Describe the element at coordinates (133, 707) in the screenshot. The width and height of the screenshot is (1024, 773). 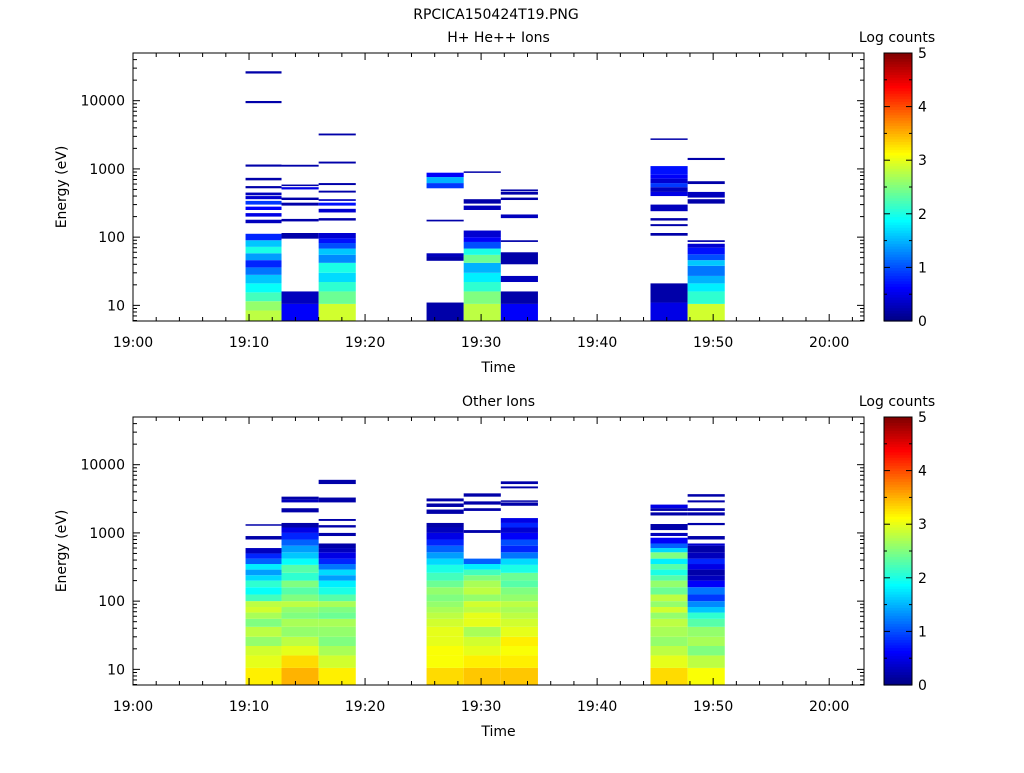
I see `x-tick-label: 19:00` at that location.